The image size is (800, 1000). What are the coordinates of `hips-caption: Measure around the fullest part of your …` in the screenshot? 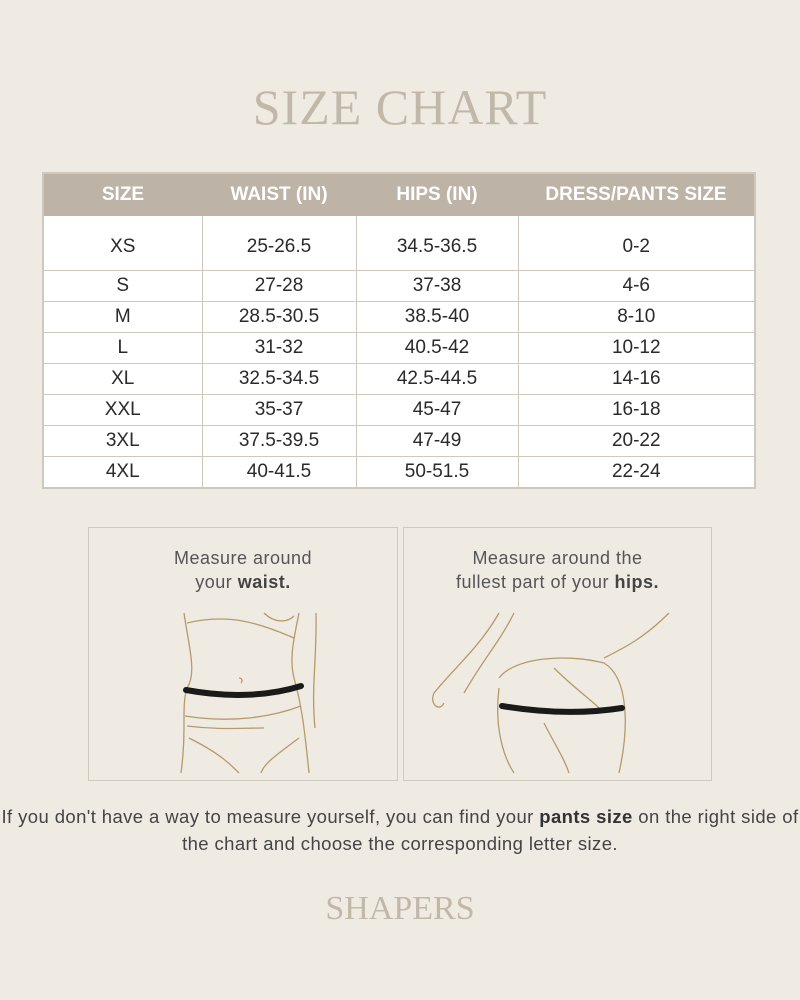 It's located at (557, 570).